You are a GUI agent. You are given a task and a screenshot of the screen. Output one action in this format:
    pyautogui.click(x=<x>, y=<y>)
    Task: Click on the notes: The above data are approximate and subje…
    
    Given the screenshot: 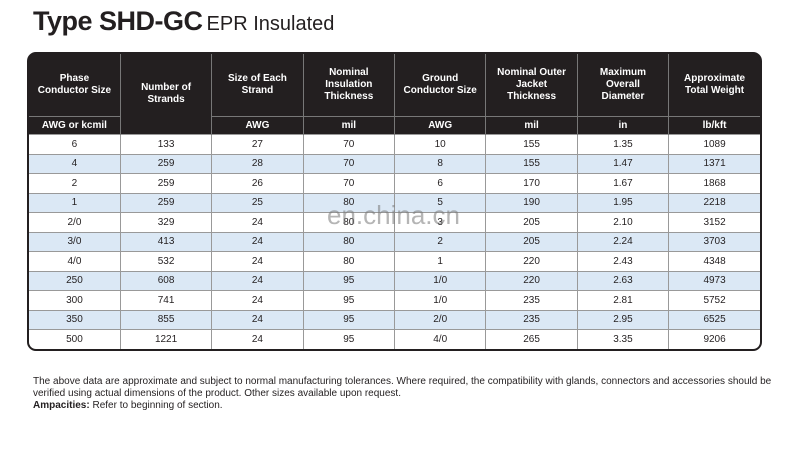 What is the action you would take?
    pyautogui.click(x=403, y=394)
    